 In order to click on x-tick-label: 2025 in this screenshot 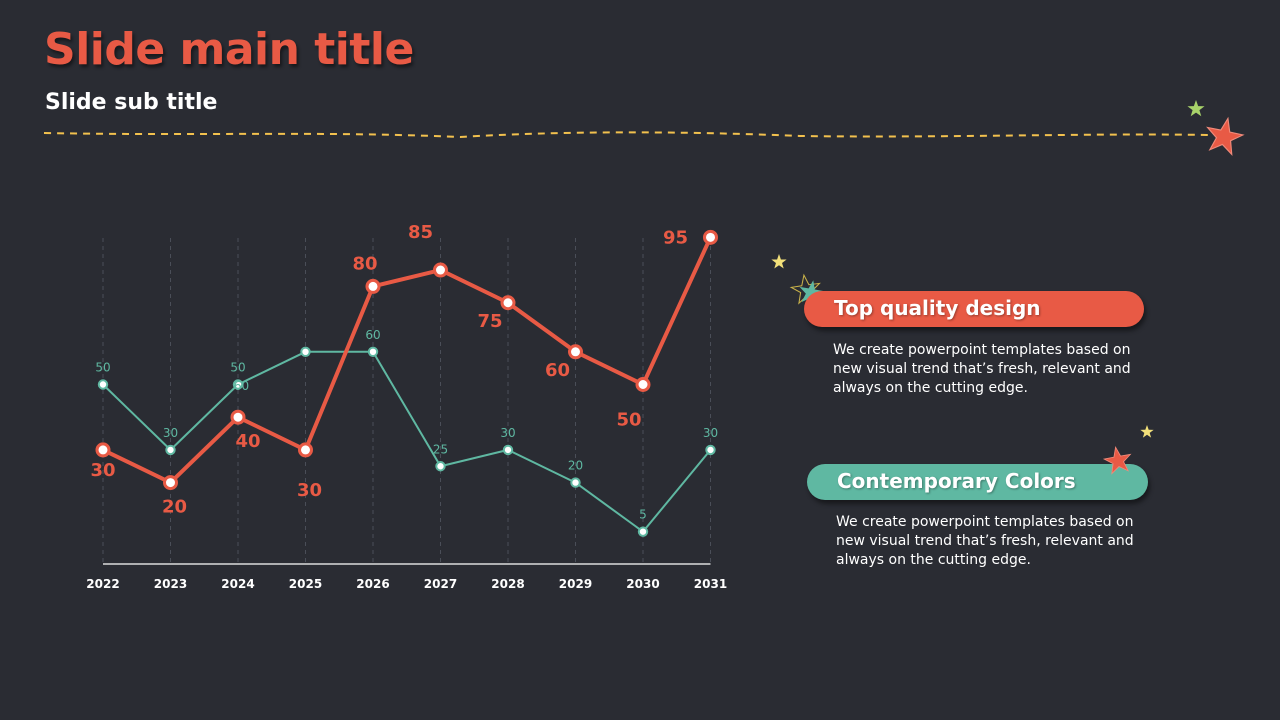, I will do `click(305, 584)`.